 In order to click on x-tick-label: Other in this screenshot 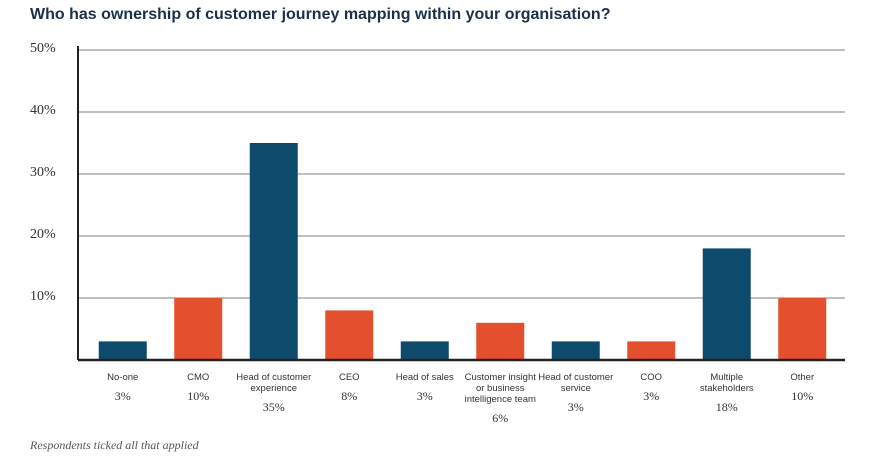, I will do `click(802, 377)`.